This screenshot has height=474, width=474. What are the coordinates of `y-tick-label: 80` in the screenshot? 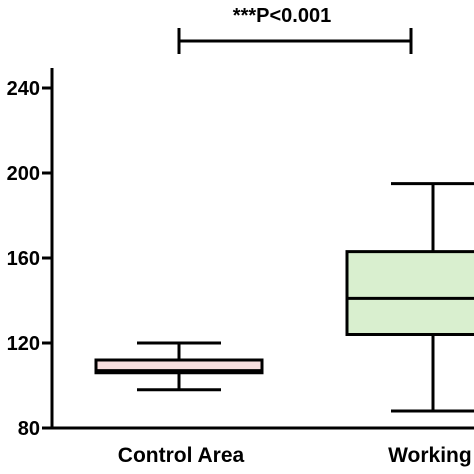 It's located at (29, 429).